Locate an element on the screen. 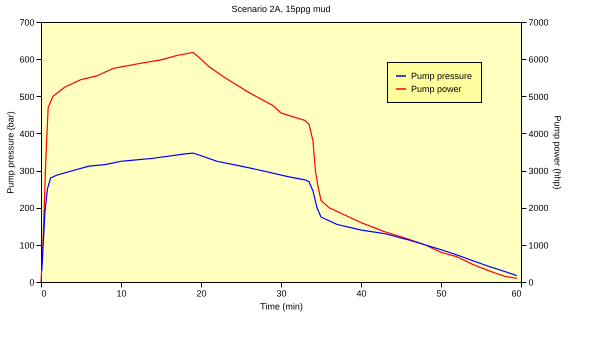  y-tick-label: 700 is located at coordinates (26, 23).